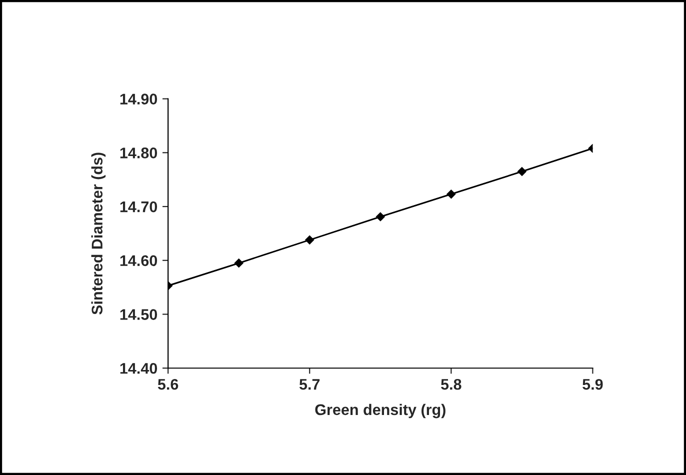 Image resolution: width=686 pixels, height=475 pixels. I want to click on y-tick-label: 14.50, so click(139, 314).